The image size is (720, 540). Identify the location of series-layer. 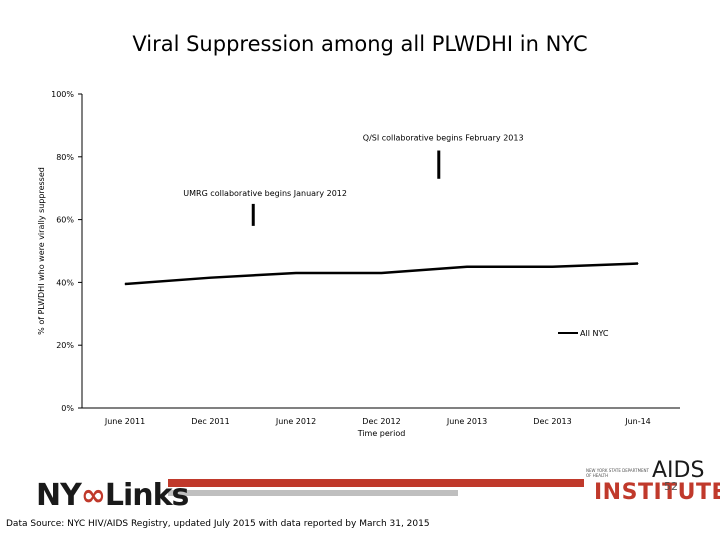
(381, 274).